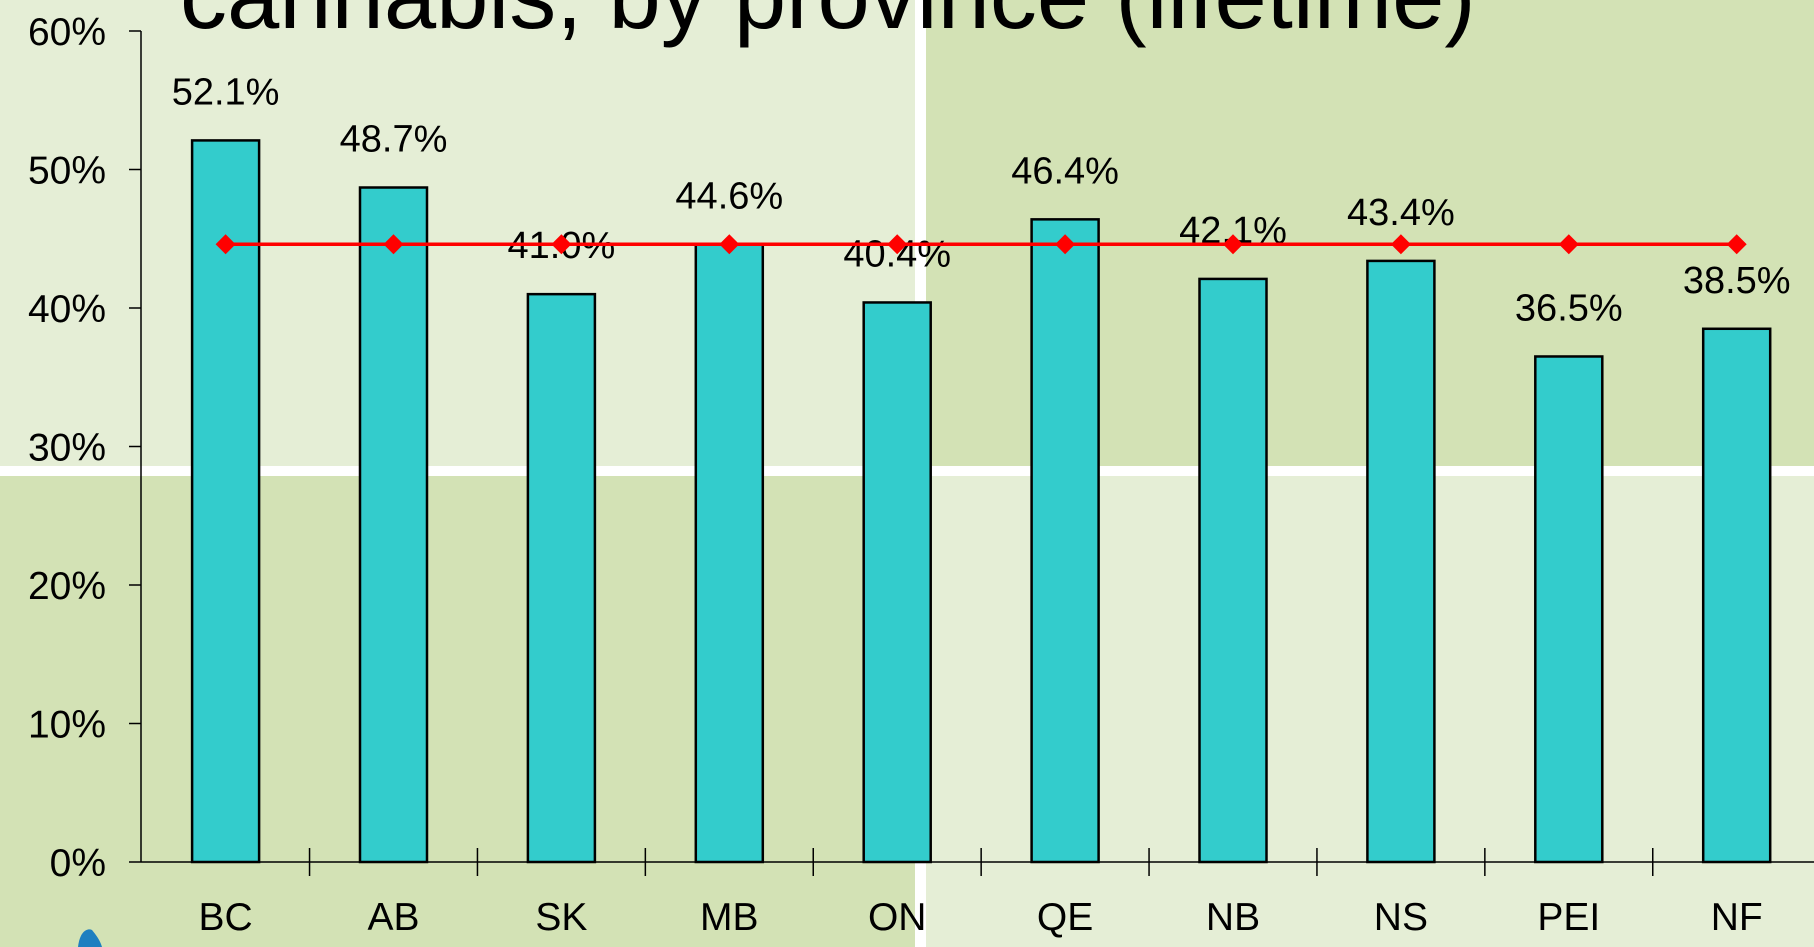 The image size is (1814, 947). What do you see at coordinates (67, 171) in the screenshot?
I see `y-tick-label: 50%` at bounding box center [67, 171].